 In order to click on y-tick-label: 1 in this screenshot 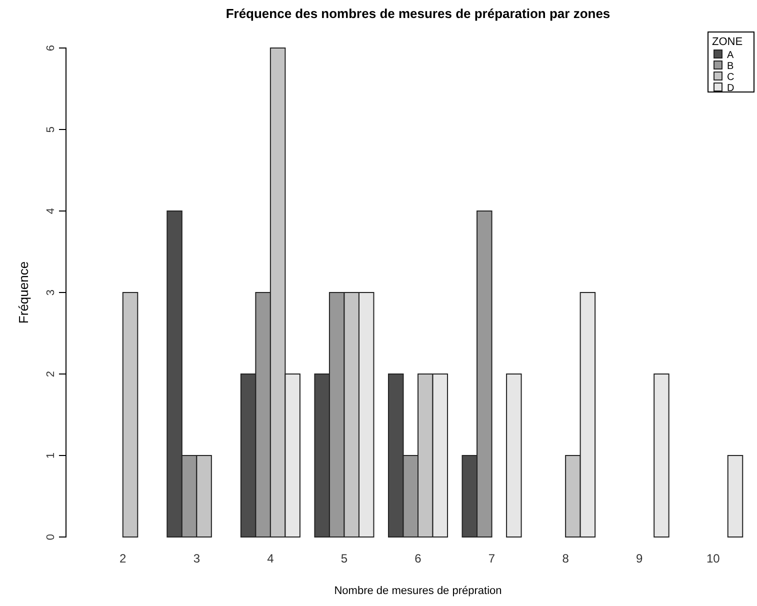, I will do `click(50, 455)`.